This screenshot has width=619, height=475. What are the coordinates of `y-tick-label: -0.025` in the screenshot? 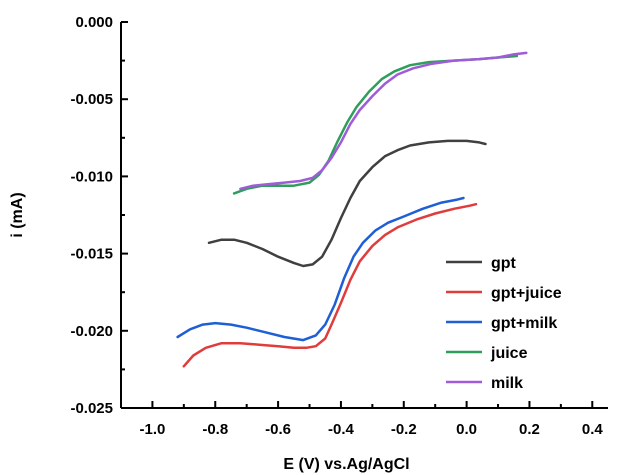 It's located at (91, 408).